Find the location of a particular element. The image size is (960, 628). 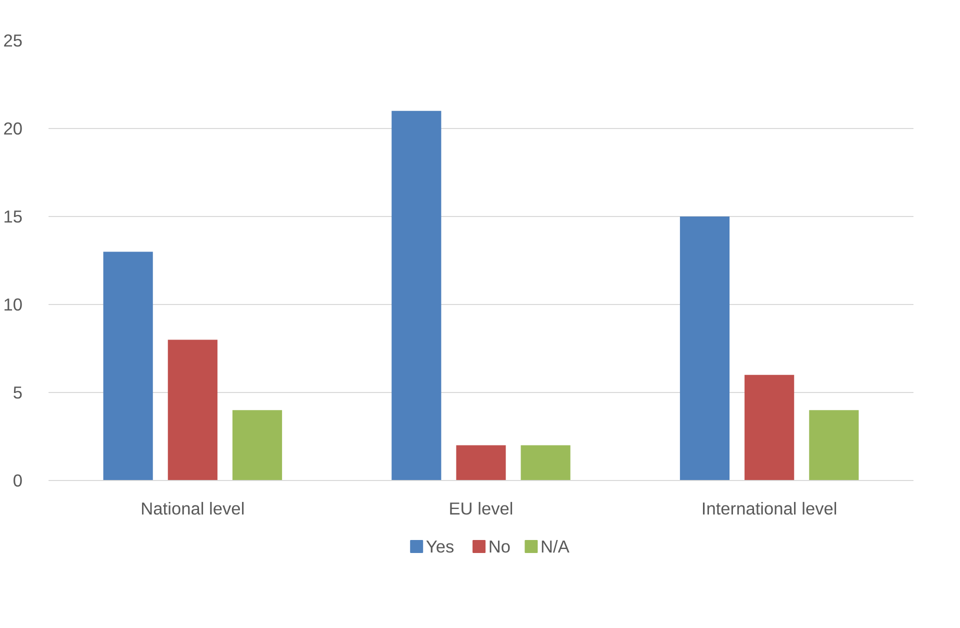

y-tick-label: 0 is located at coordinates (17, 480).